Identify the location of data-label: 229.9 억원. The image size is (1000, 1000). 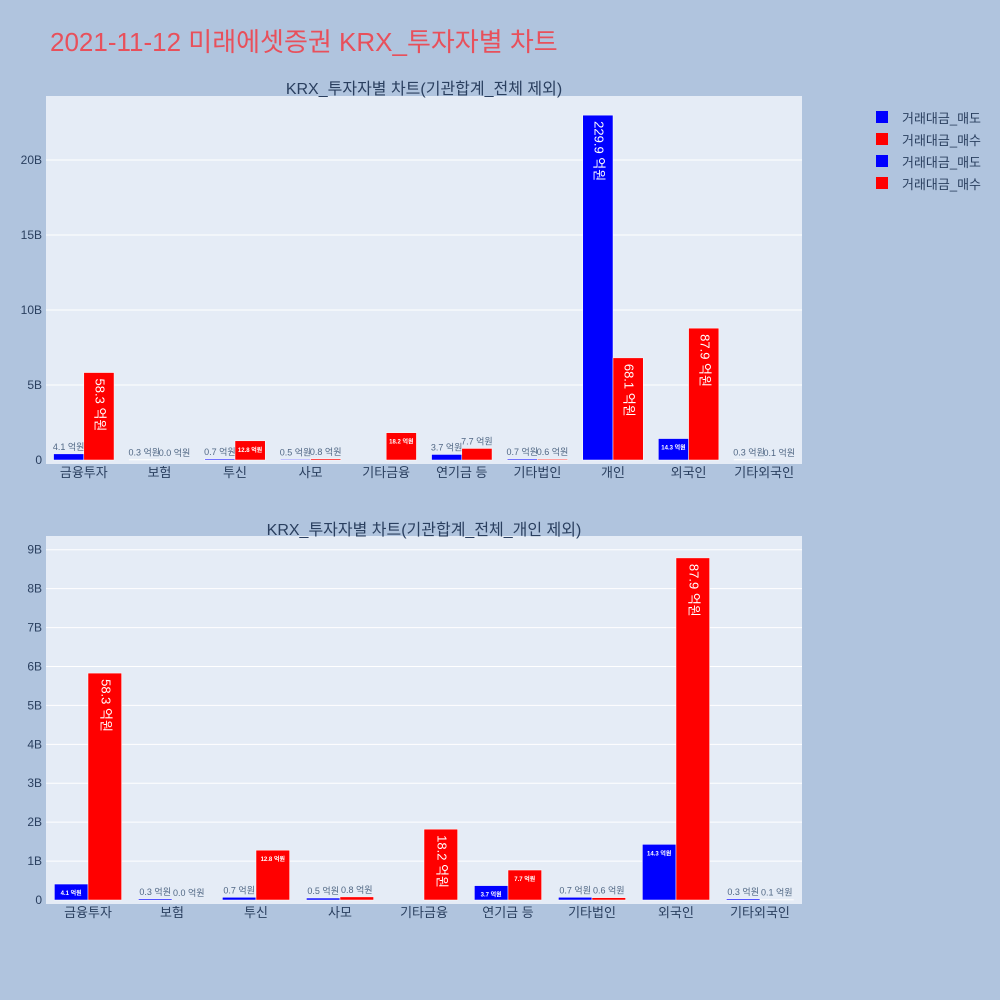
(598, 151).